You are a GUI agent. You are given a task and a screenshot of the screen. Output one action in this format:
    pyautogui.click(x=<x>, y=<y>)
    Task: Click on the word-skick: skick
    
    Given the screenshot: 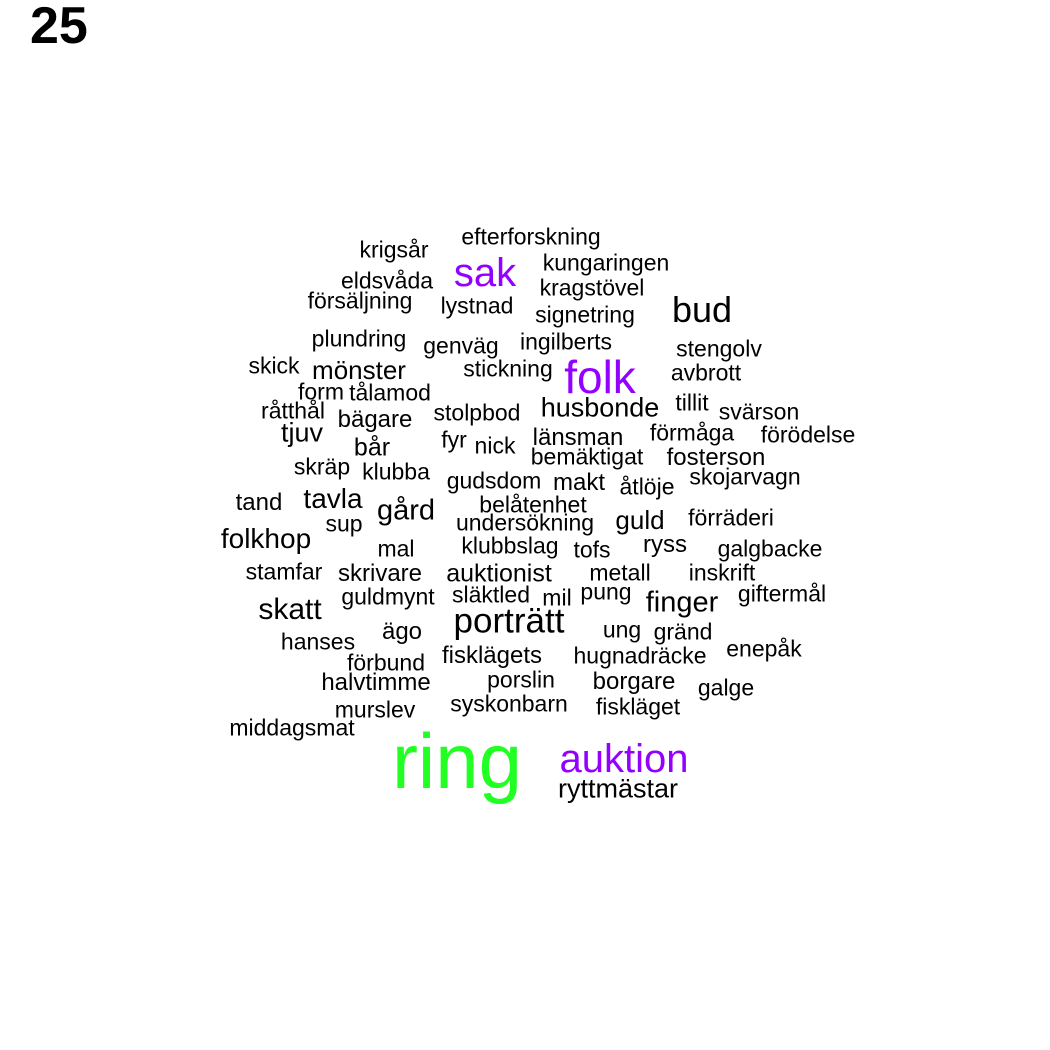 What is the action you would take?
    pyautogui.click(x=274, y=365)
    